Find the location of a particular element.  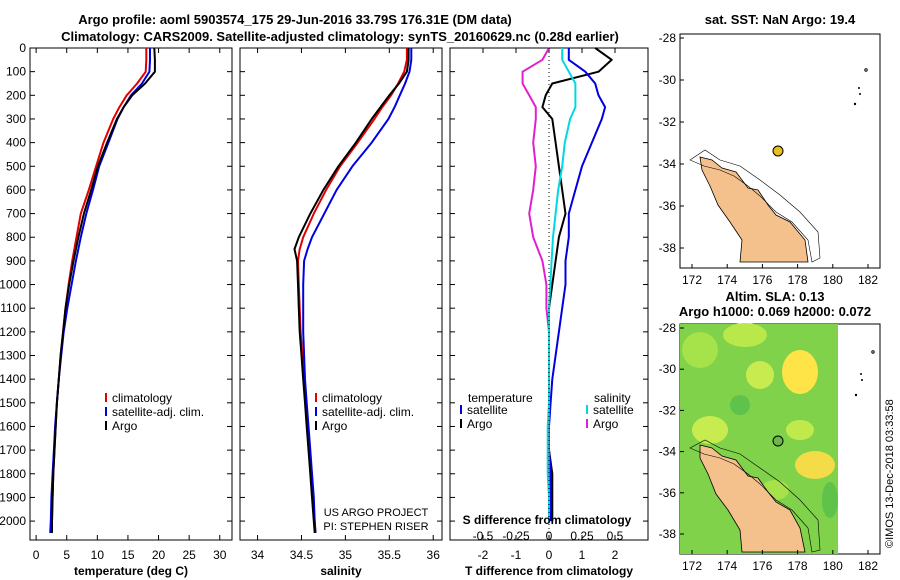

x-tick-label: 20 is located at coordinates (159, 555).